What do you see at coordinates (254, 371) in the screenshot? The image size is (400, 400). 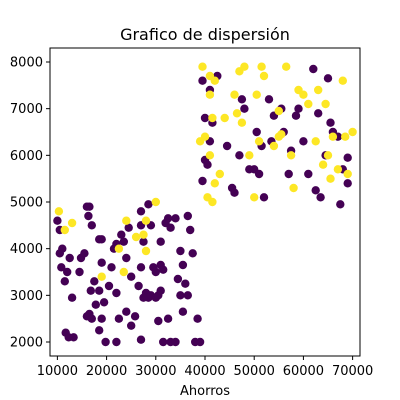 I see `x-tick-label: 50000` at bounding box center [254, 371].